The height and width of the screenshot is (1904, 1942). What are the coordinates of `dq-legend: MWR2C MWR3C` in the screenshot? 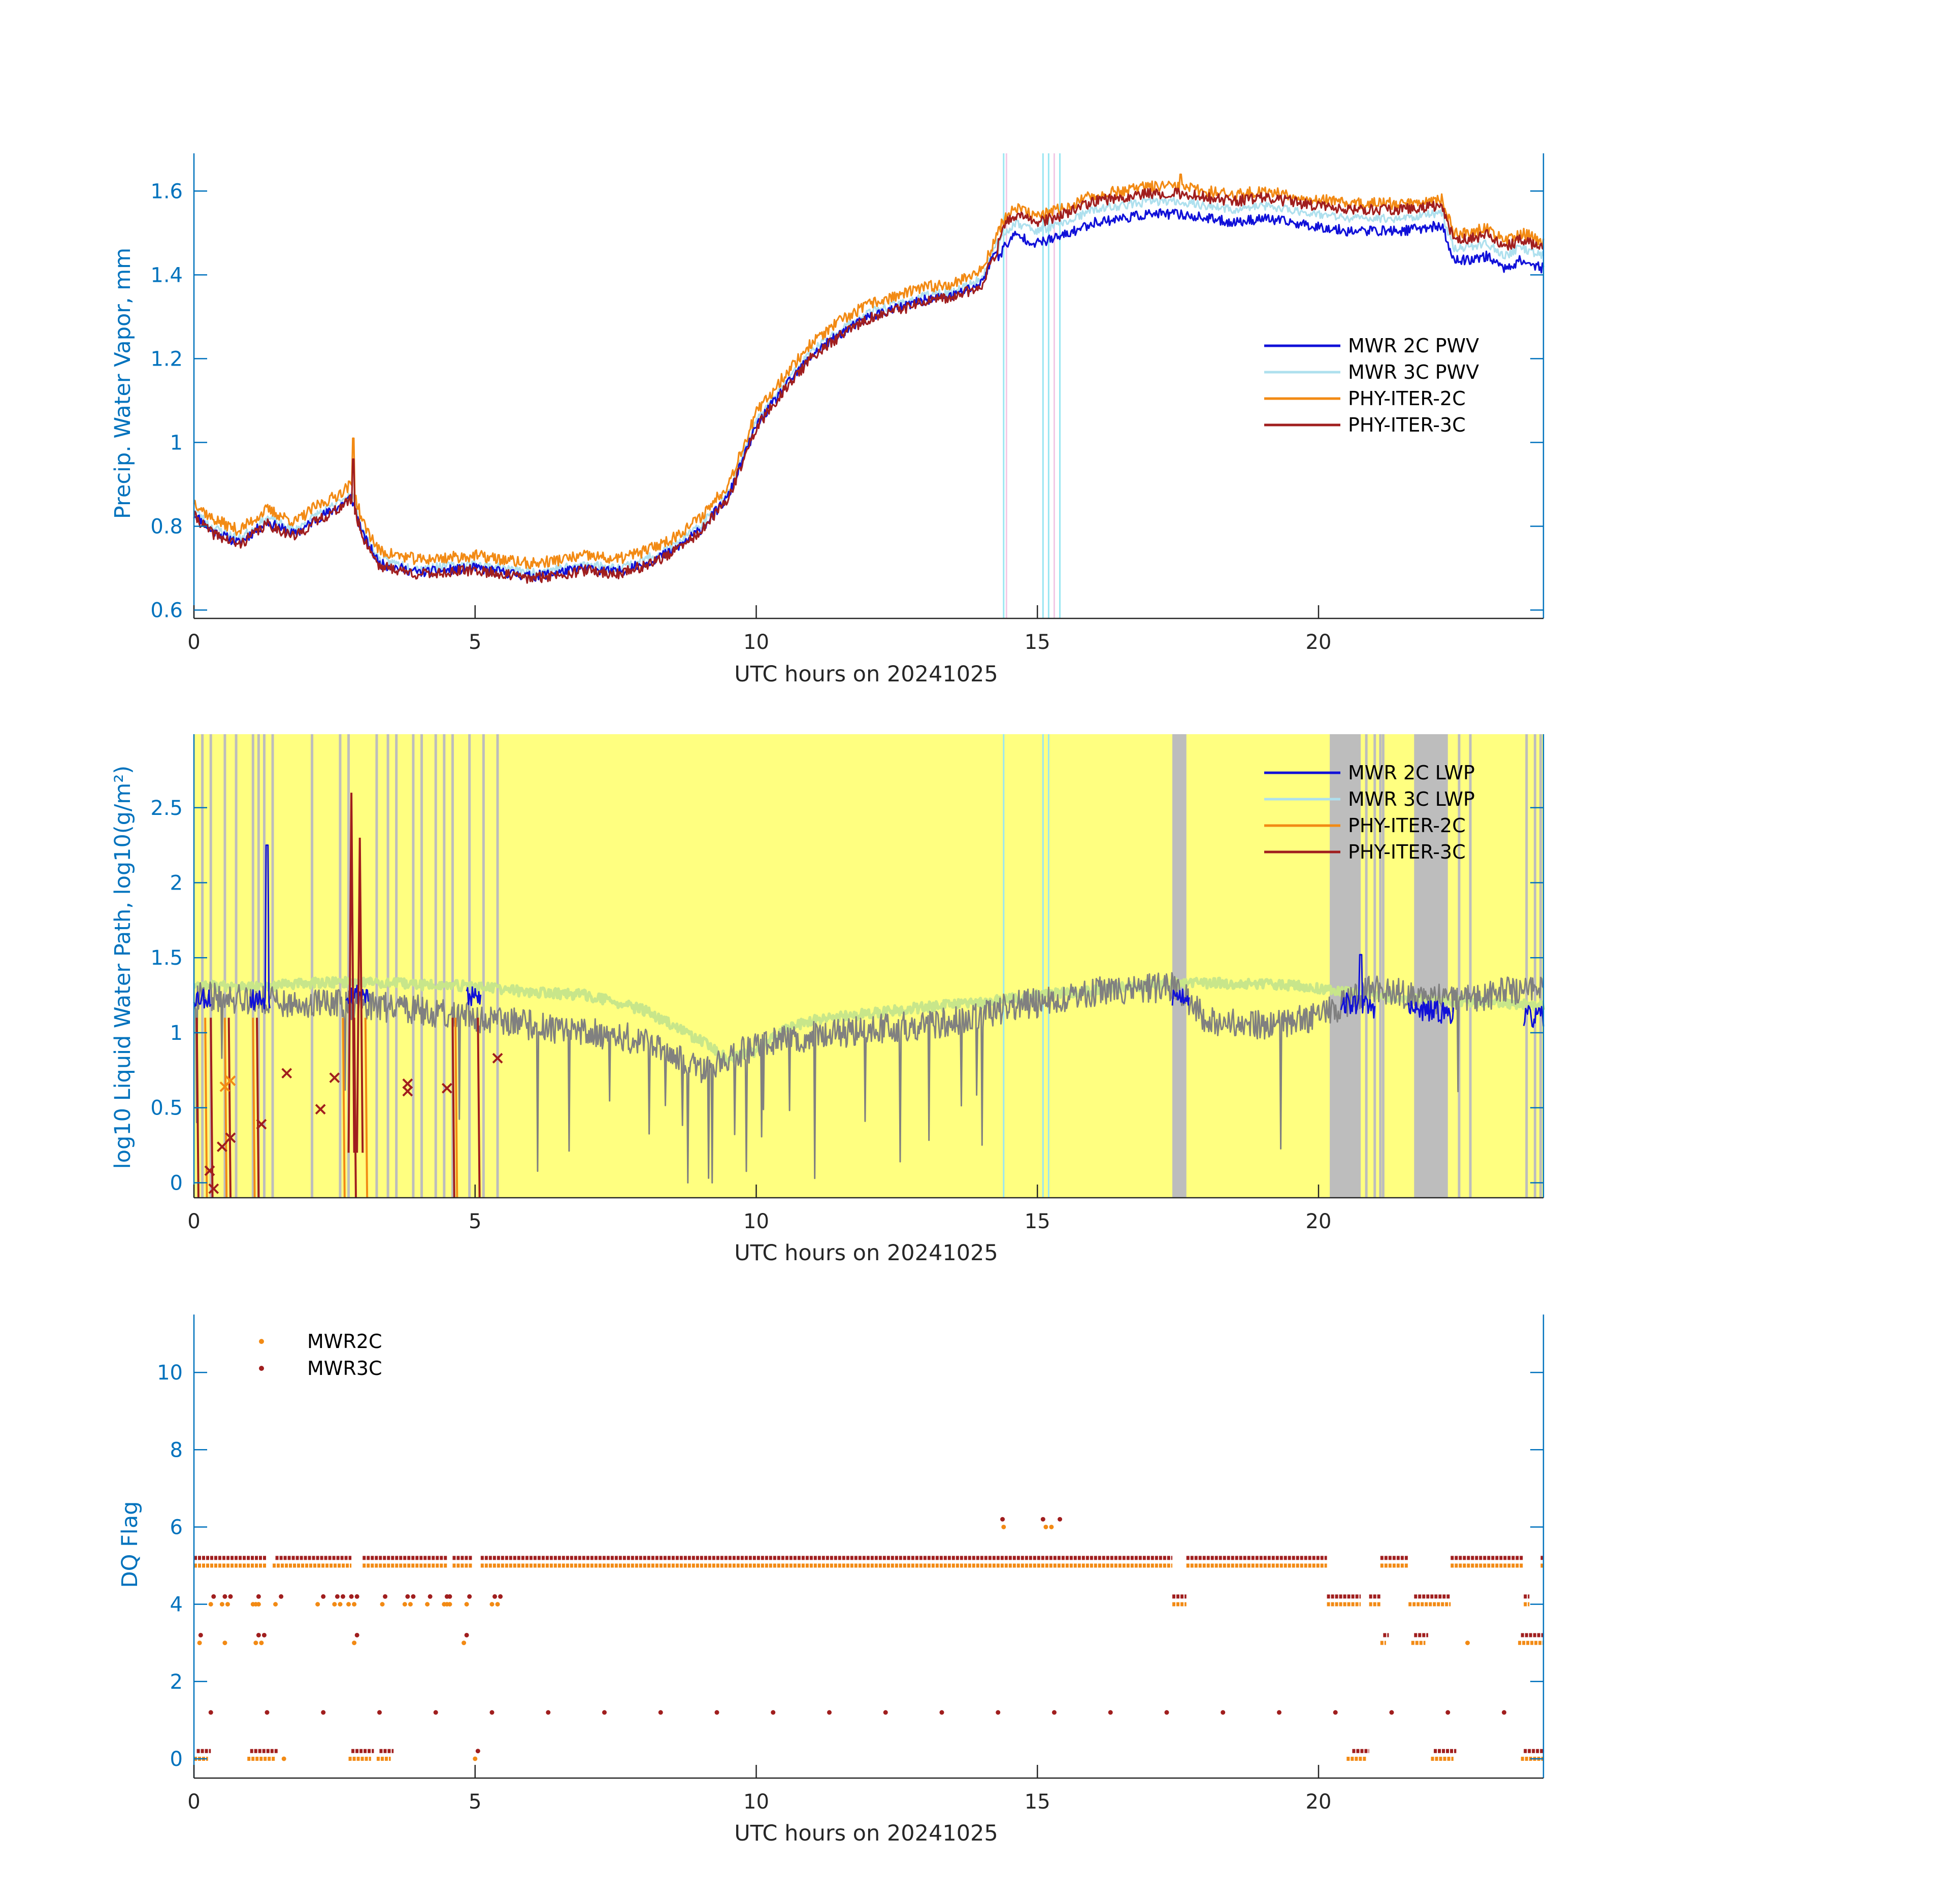 It's located at (320, 1355).